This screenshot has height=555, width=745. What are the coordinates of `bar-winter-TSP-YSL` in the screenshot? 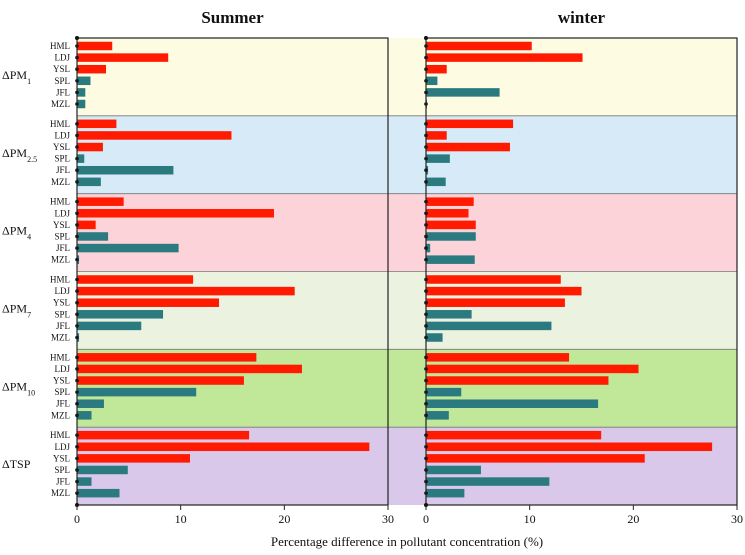 It's located at (535, 458).